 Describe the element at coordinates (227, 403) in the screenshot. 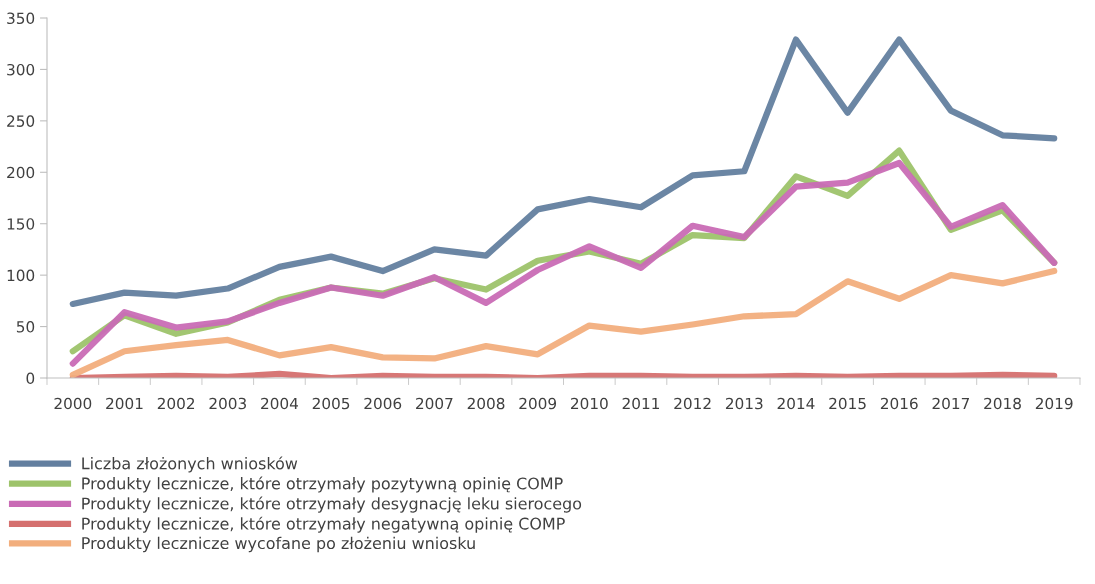

I see `x-tick-label: 2003` at that location.